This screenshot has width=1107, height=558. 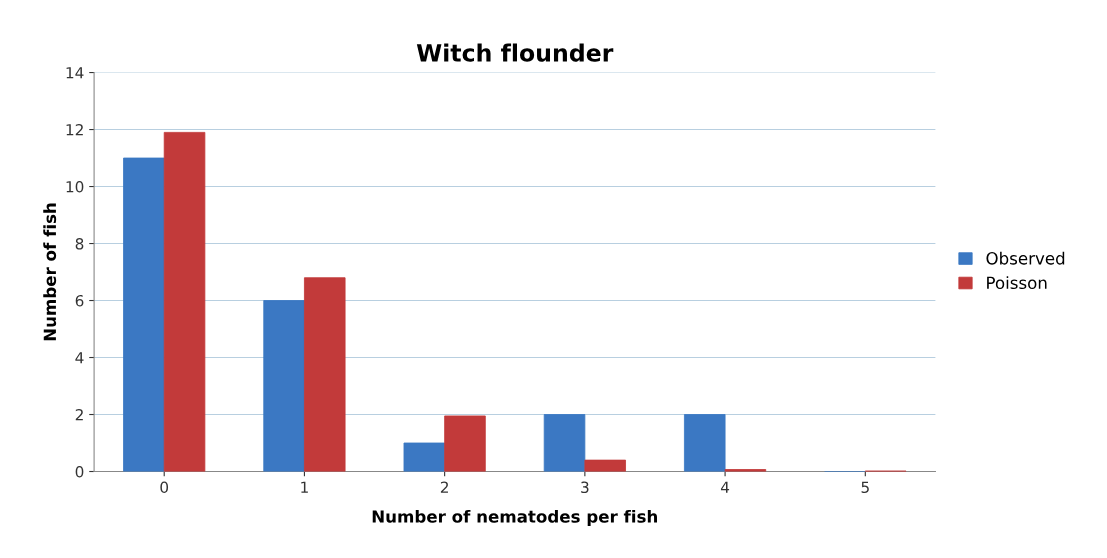 What do you see at coordinates (50, 272) in the screenshot?
I see `y-axis-title: Number of fish` at bounding box center [50, 272].